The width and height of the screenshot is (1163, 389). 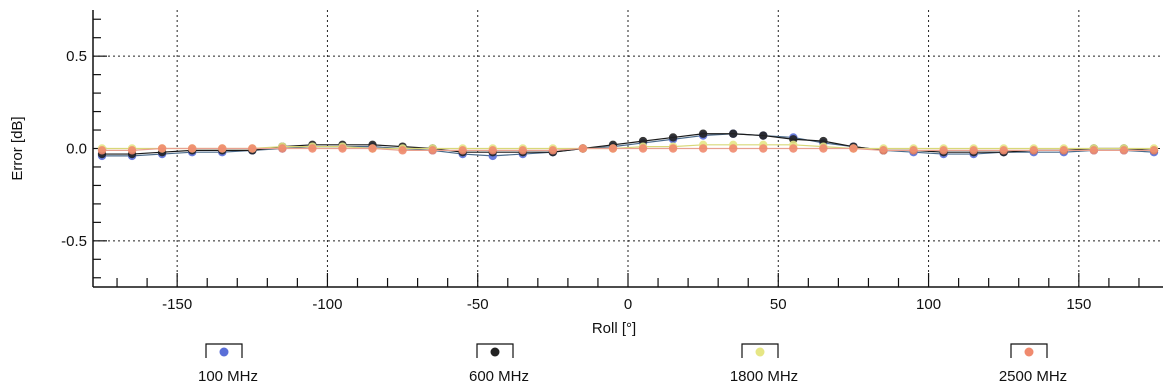 I want to click on x-tick-label: 150, so click(x=1078, y=304).